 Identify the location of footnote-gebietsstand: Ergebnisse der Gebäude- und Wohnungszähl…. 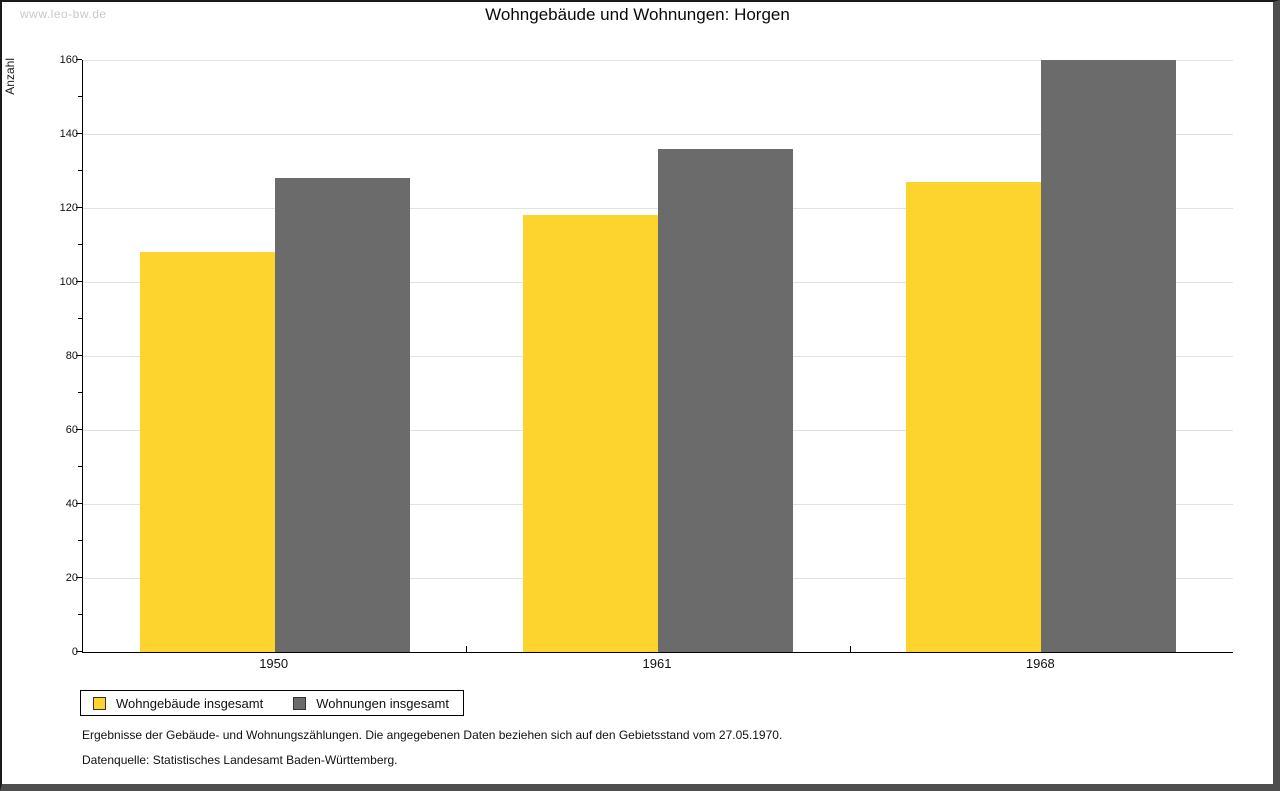
(432, 735).